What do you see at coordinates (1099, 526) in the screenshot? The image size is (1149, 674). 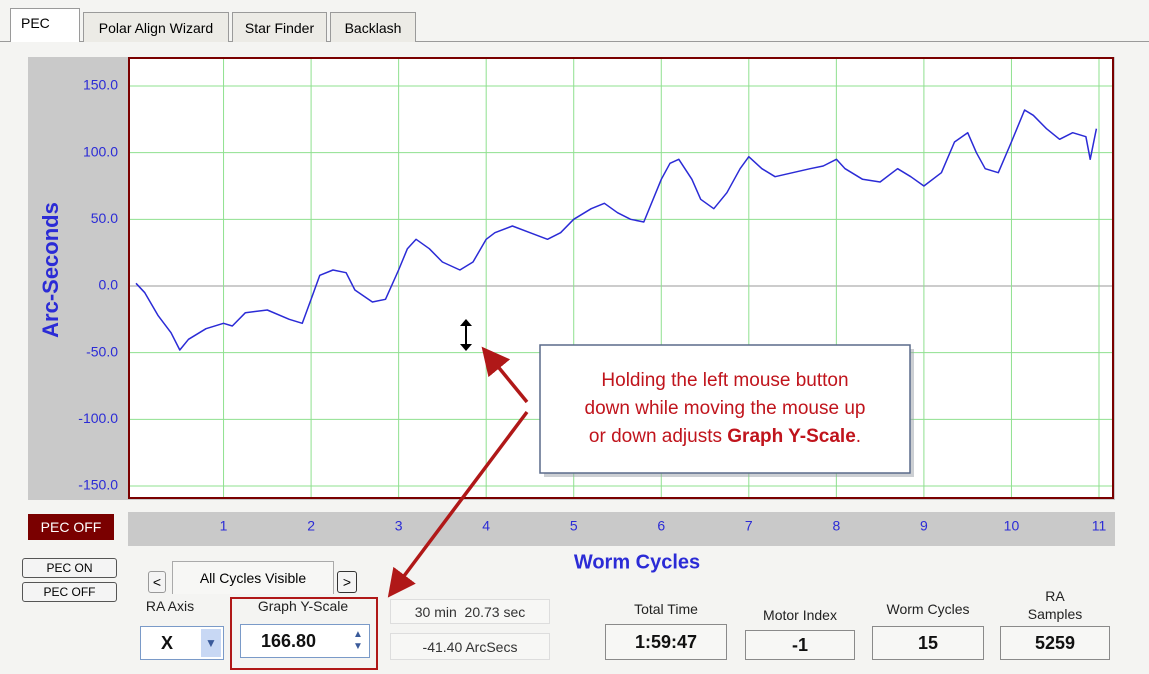 I see `x-tick-label: 11` at bounding box center [1099, 526].